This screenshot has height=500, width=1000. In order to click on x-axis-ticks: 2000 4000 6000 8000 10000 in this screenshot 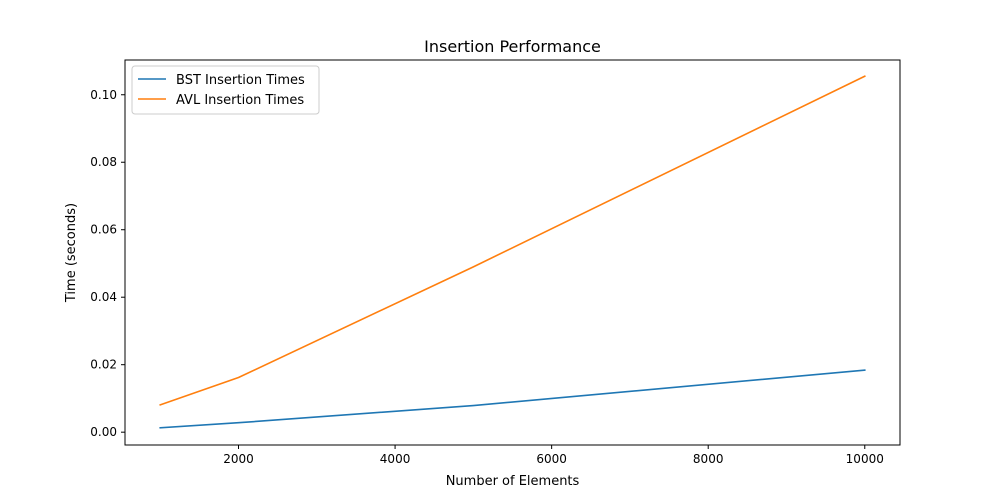, I will do `click(553, 455)`.